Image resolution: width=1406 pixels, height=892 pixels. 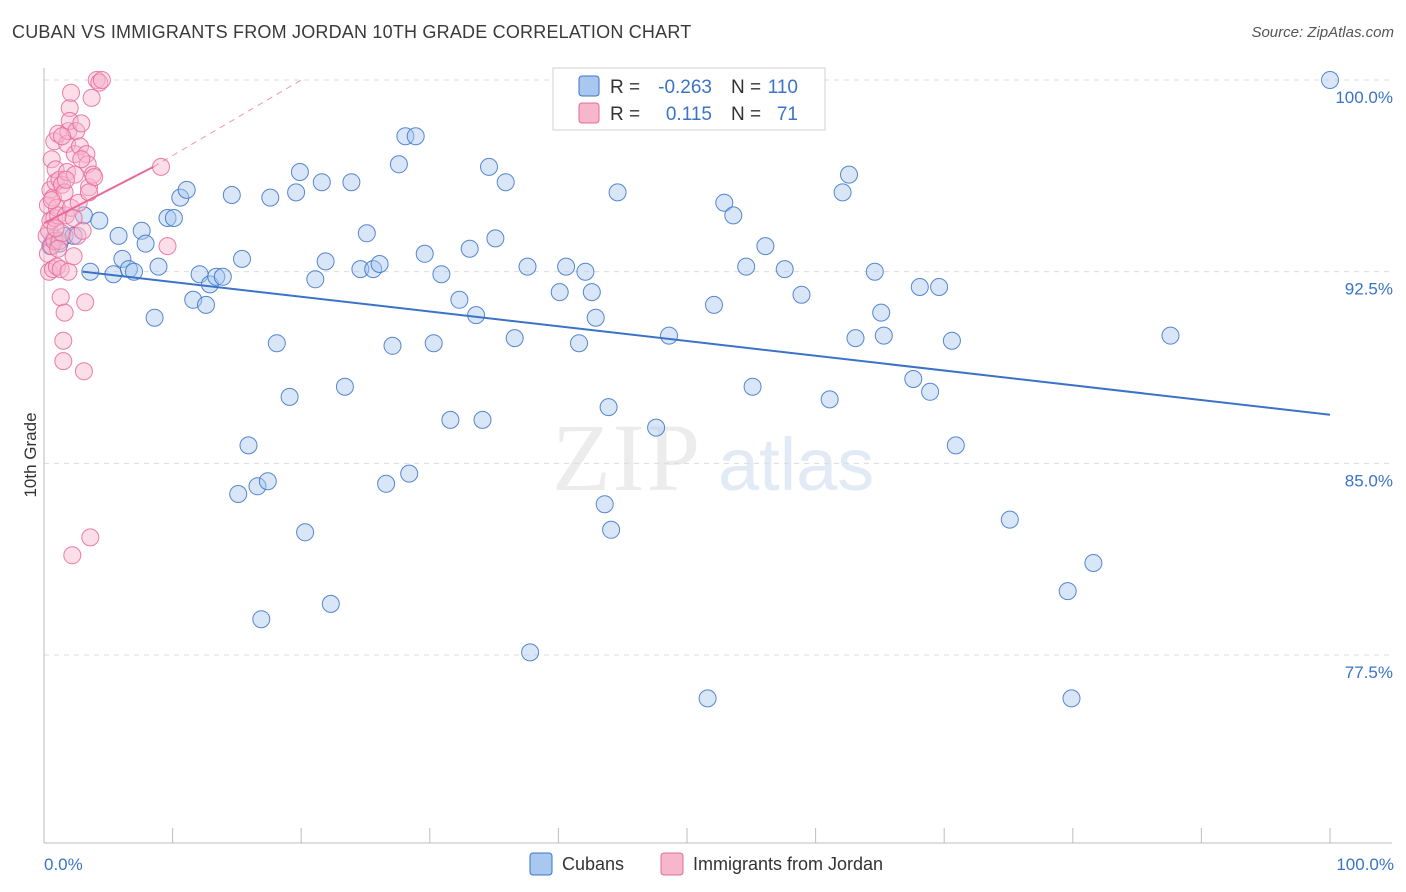 What do you see at coordinates (796, 464) in the screenshot?
I see `watermark-atlas: atlas` at bounding box center [796, 464].